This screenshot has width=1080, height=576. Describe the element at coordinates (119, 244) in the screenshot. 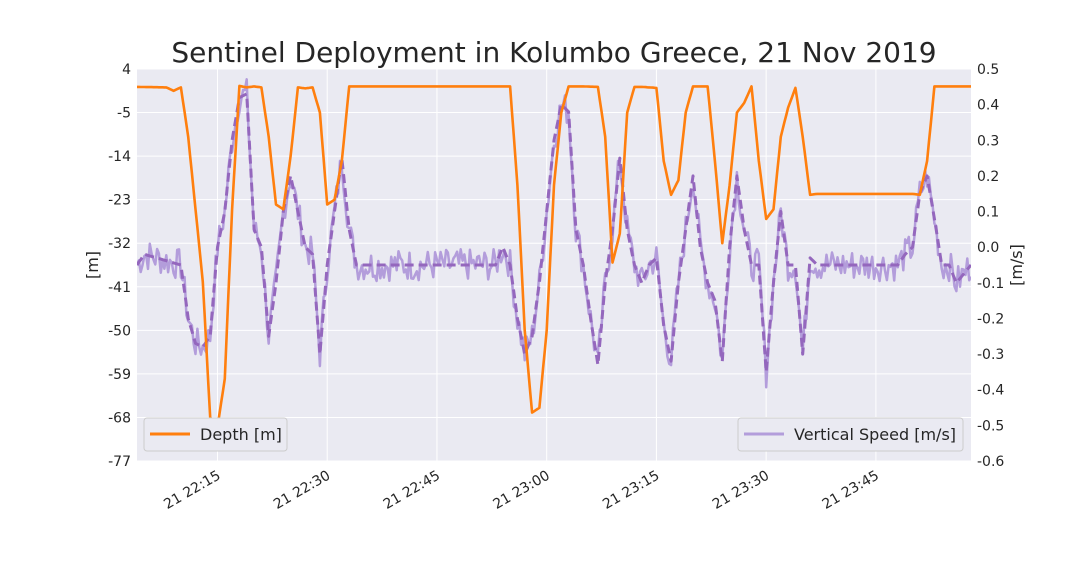

I see `left-tick-label: -32` at that location.